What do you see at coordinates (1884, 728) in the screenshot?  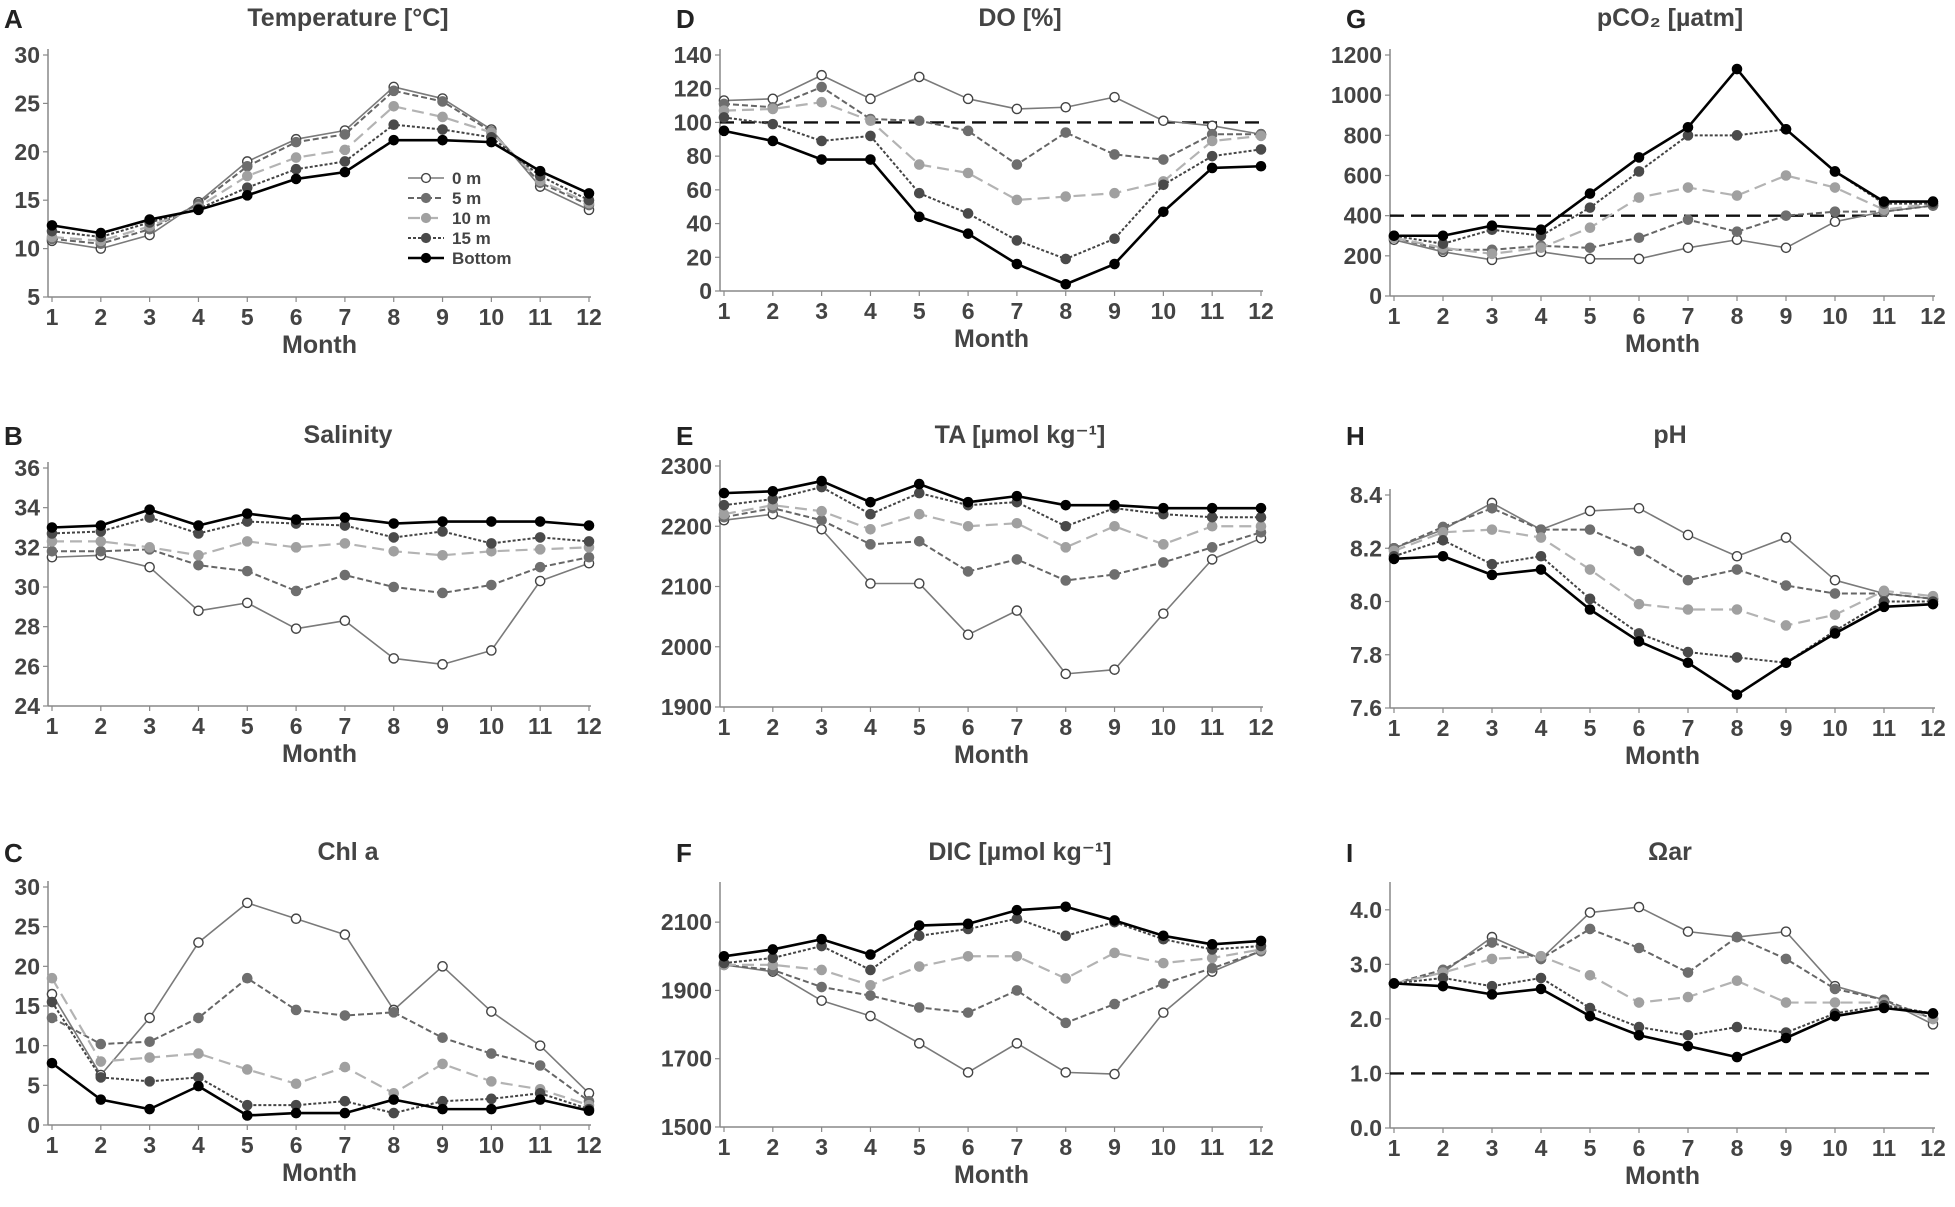 I see `x-tick-label: 11` at bounding box center [1884, 728].